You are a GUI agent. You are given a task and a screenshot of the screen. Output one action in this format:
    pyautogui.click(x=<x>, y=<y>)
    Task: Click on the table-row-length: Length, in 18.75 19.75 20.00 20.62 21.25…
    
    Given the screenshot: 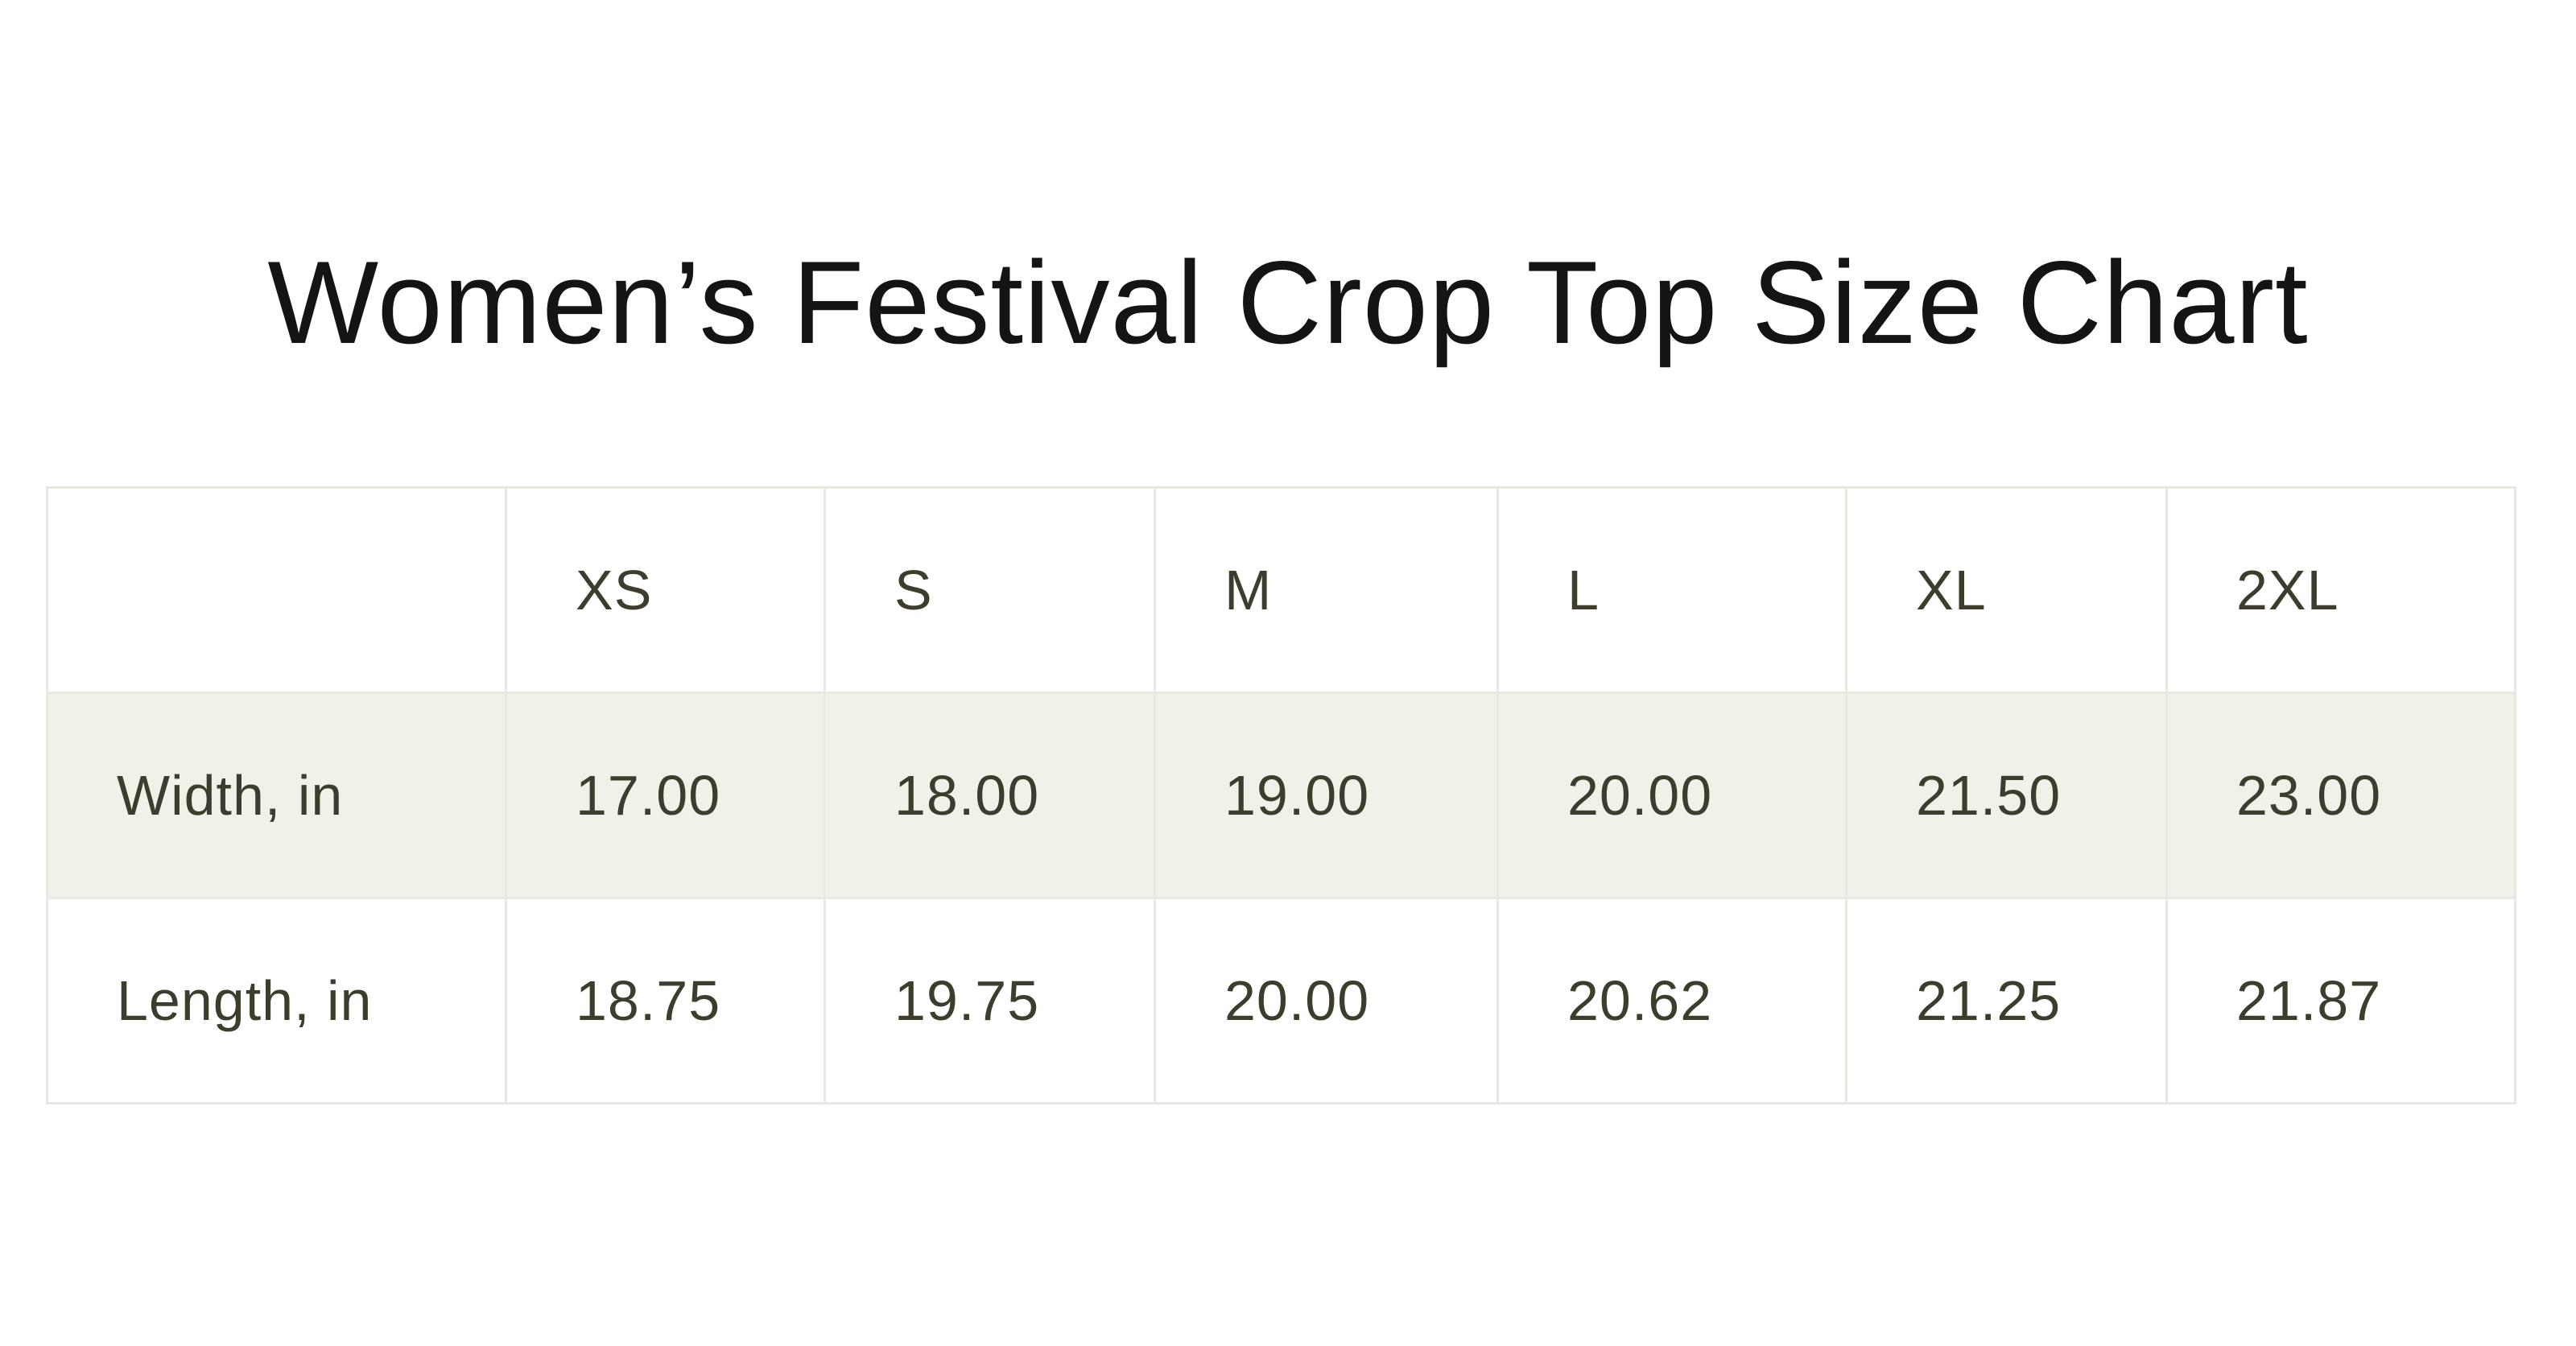 What is the action you would take?
    pyautogui.click(x=1281, y=1001)
    